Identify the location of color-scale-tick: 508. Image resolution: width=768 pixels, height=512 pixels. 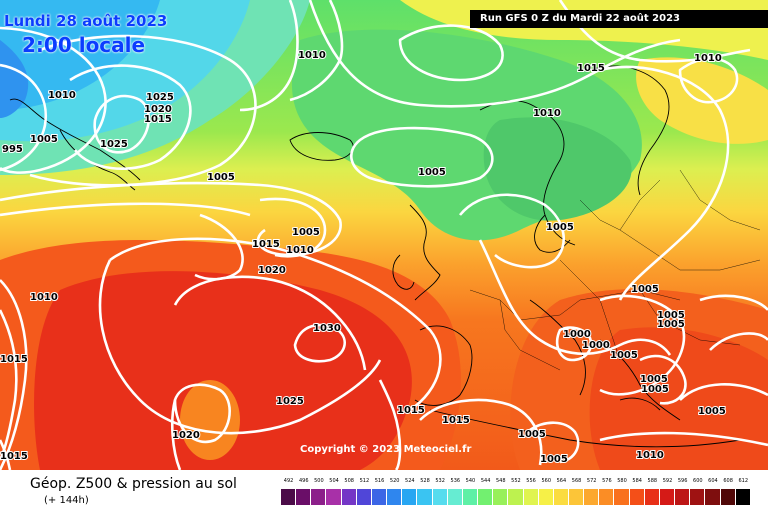
(349, 481).